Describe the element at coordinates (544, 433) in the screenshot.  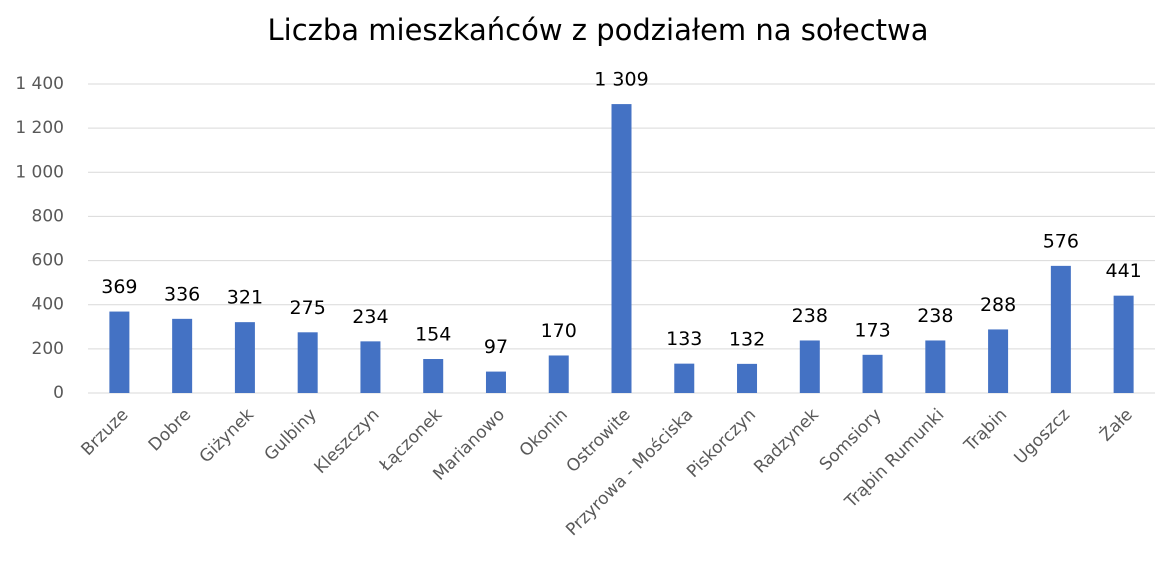
I see `x-tick-label: Okonin` at that location.